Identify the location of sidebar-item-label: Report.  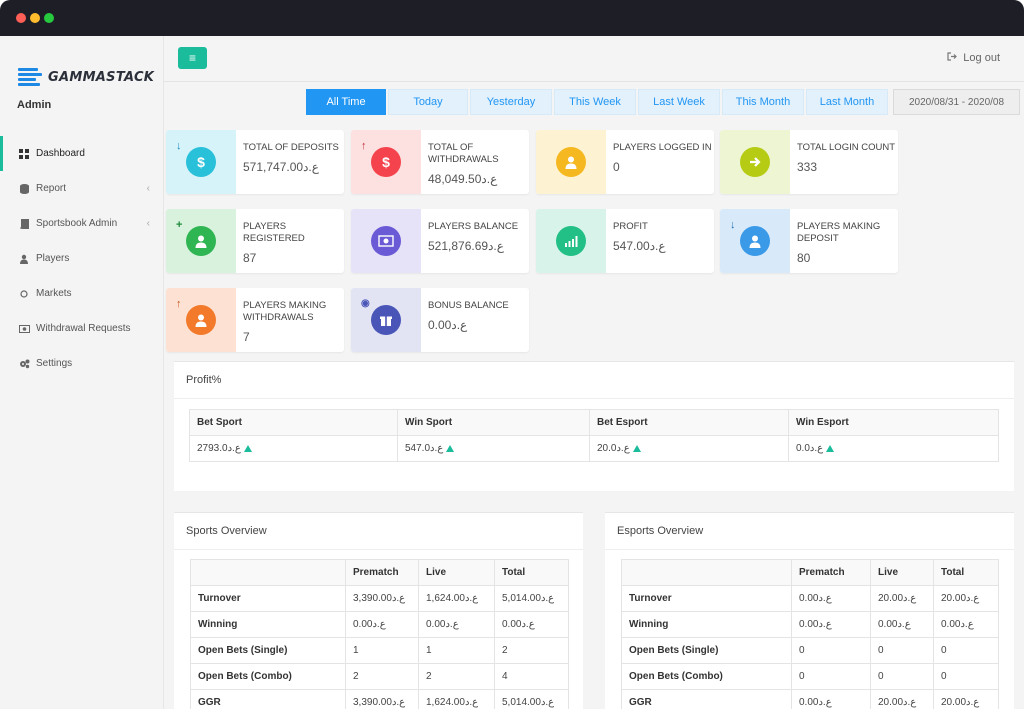
(51, 188).